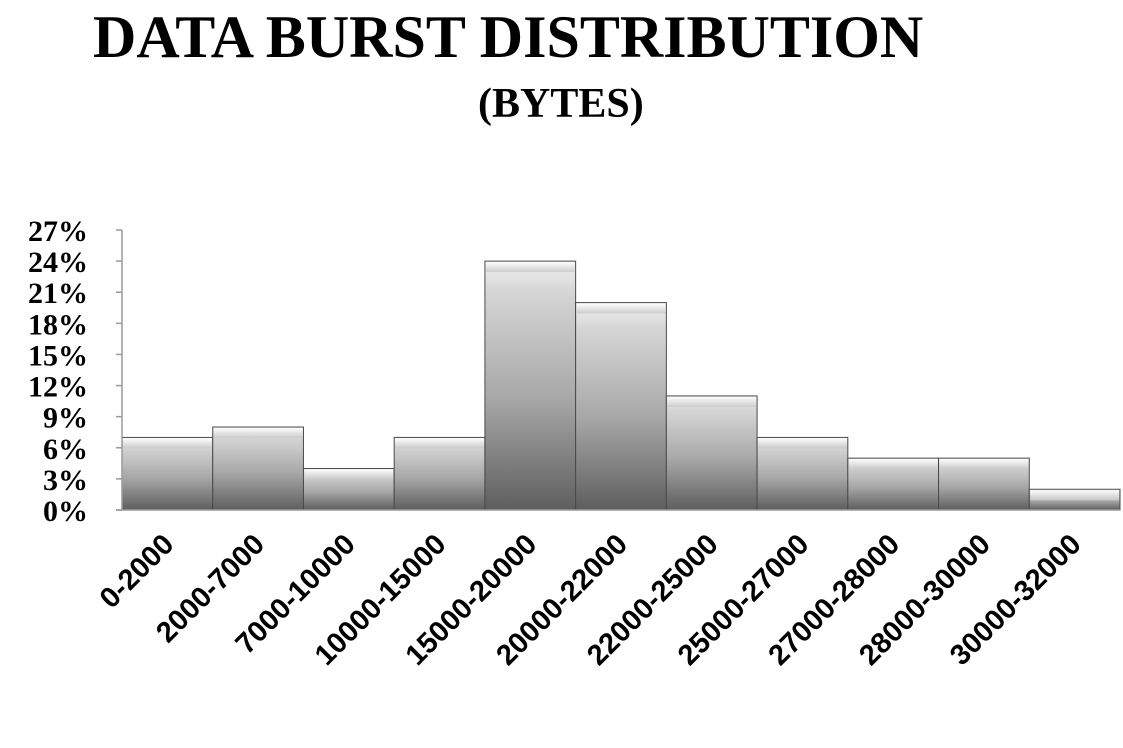 Image resolution: width=1123 pixels, height=748 pixels. Describe the element at coordinates (58, 355) in the screenshot. I see `y-tick-label: 15%` at that location.